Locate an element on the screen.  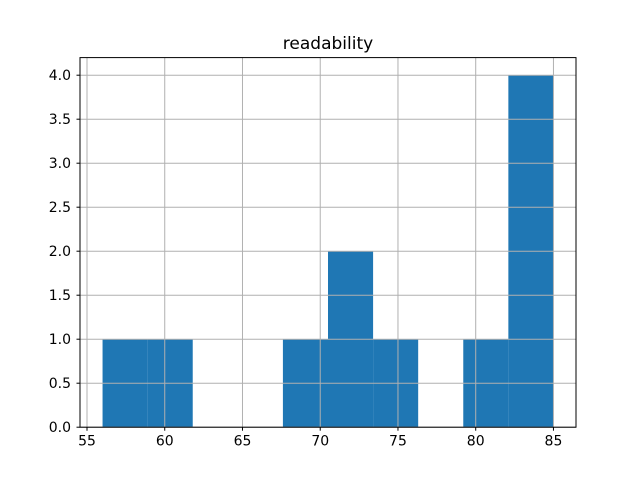
y-tick-label: 2.0 is located at coordinates (60, 252).